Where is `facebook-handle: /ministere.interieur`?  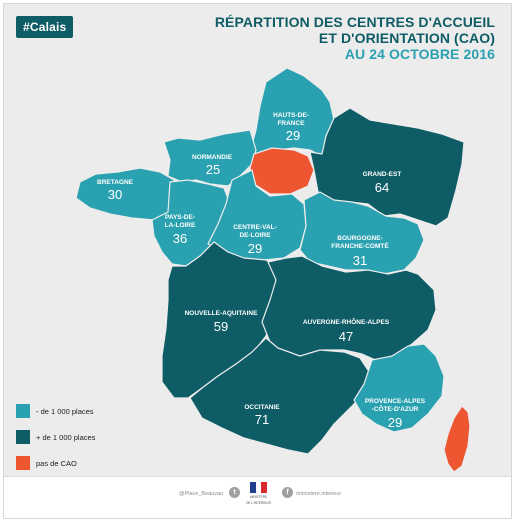 facebook-handle: /ministere.interieur is located at coordinates (319, 494).